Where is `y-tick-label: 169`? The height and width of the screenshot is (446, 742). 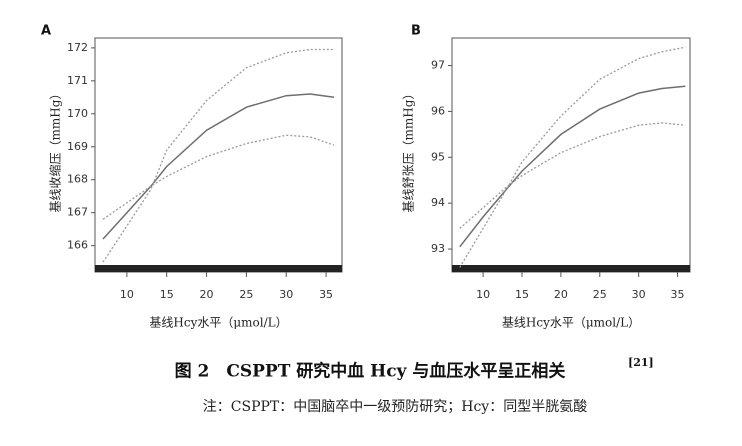 y-tick-label: 169 is located at coordinates (77, 146).